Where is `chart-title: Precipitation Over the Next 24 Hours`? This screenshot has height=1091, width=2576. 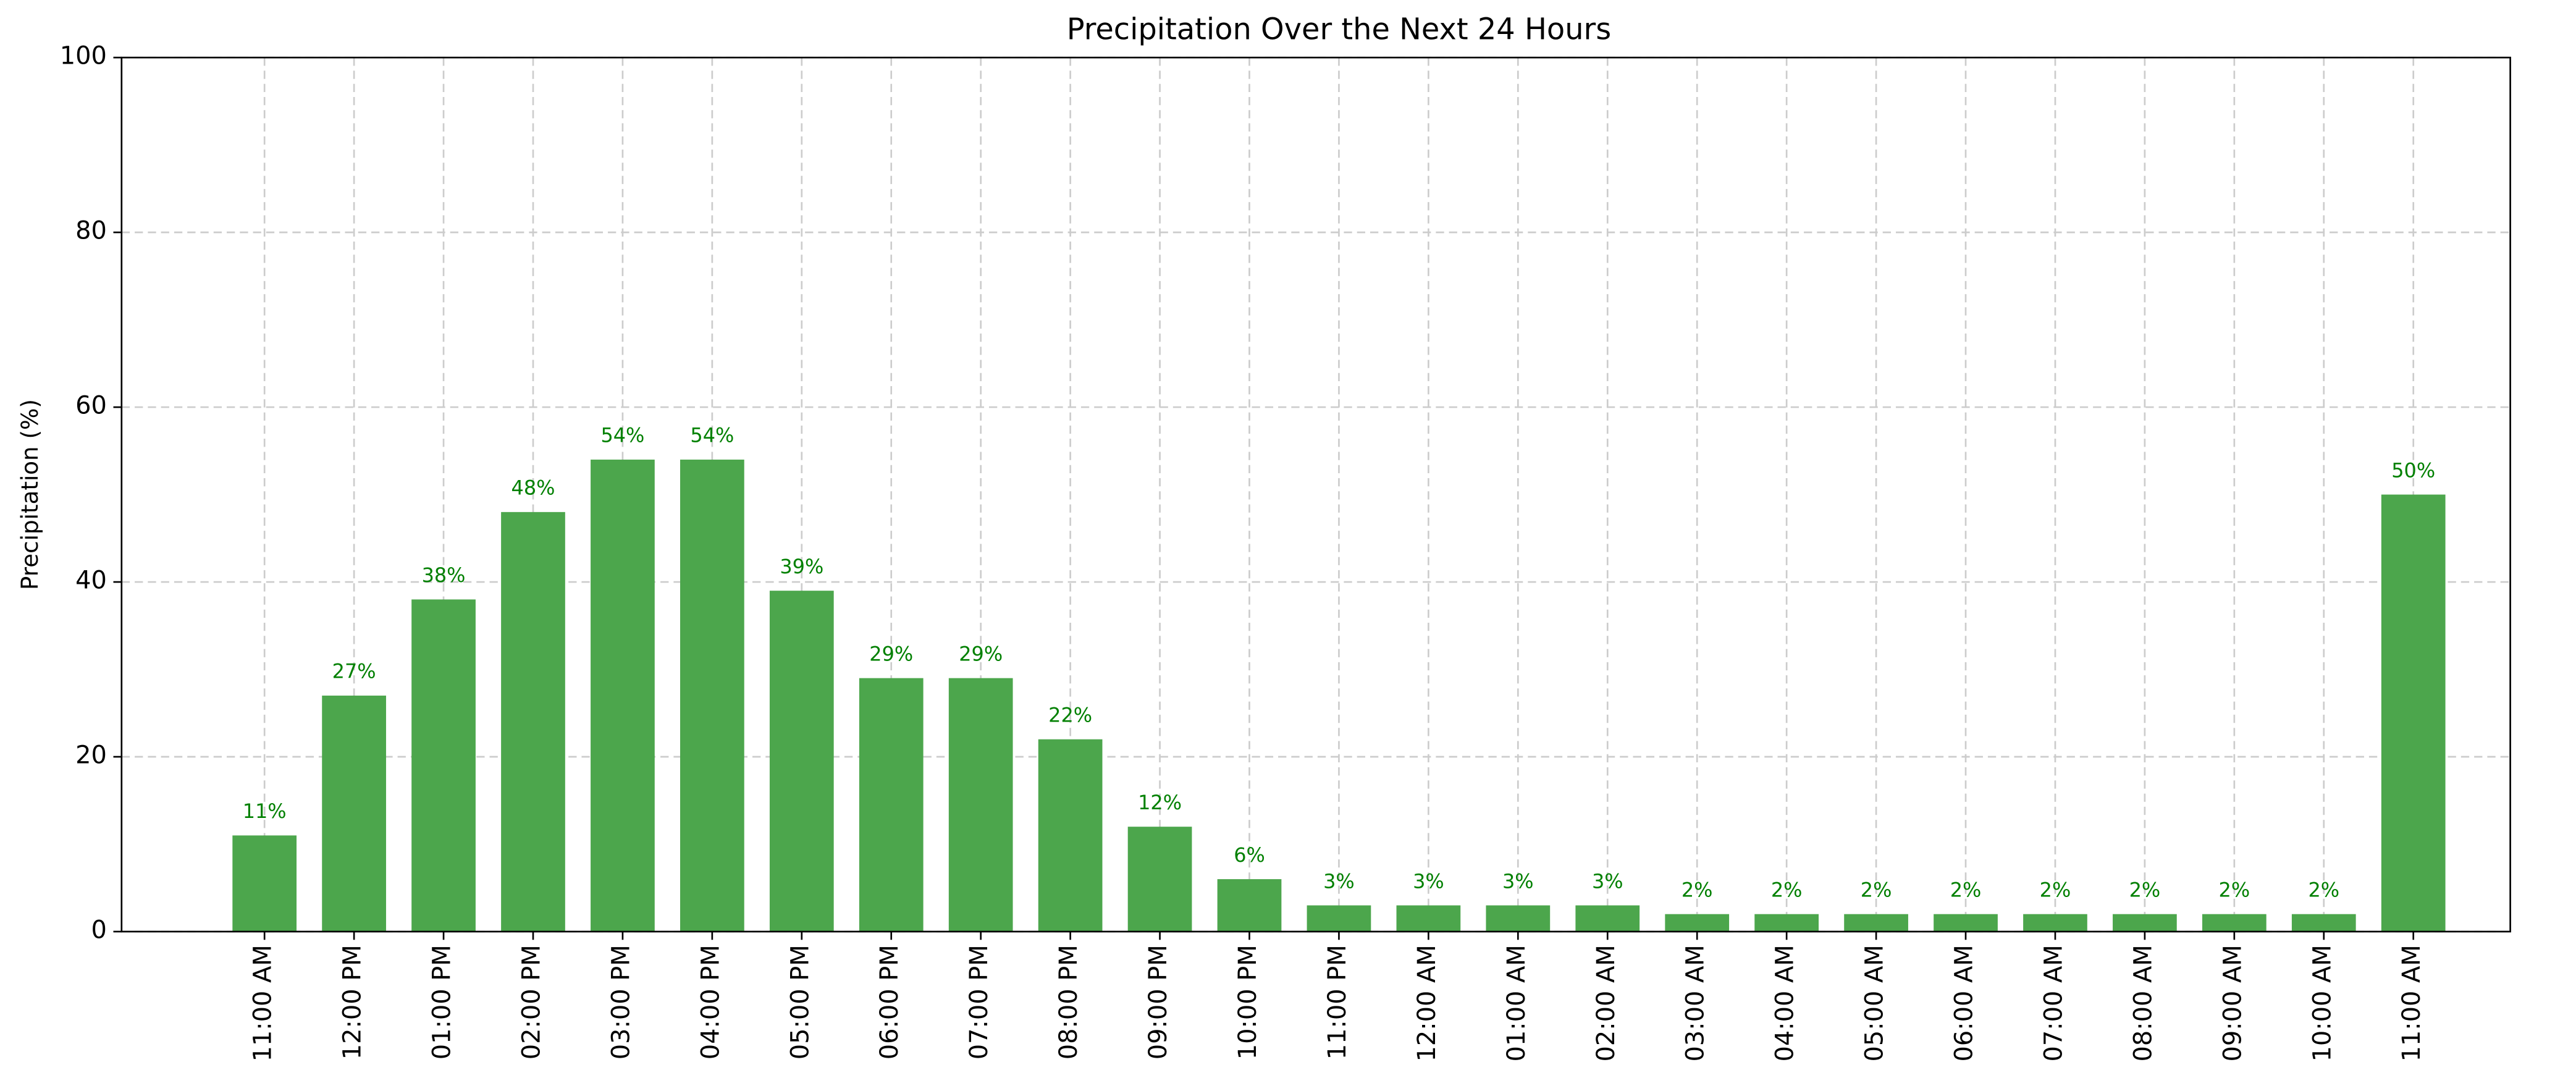
chart-title: Precipitation Over the Next 24 Hours is located at coordinates (1339, 30).